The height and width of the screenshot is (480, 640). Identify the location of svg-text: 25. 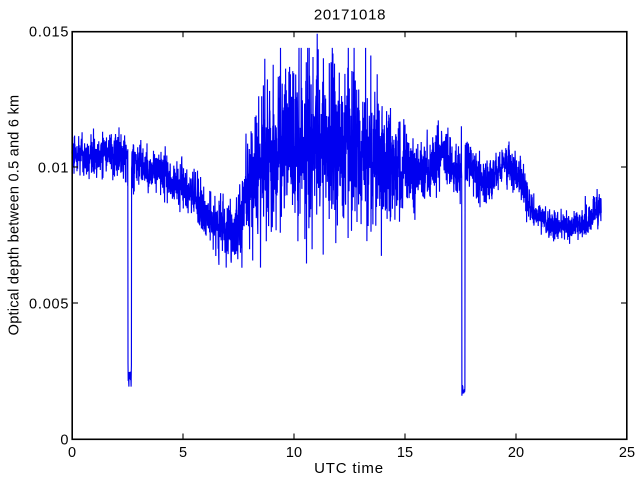
(627, 453).